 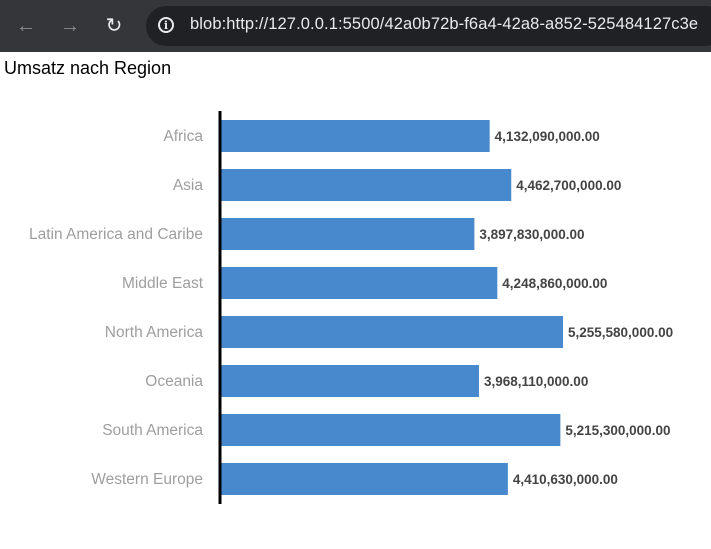 What do you see at coordinates (147, 479) in the screenshot?
I see `category-label: Western Europe` at bounding box center [147, 479].